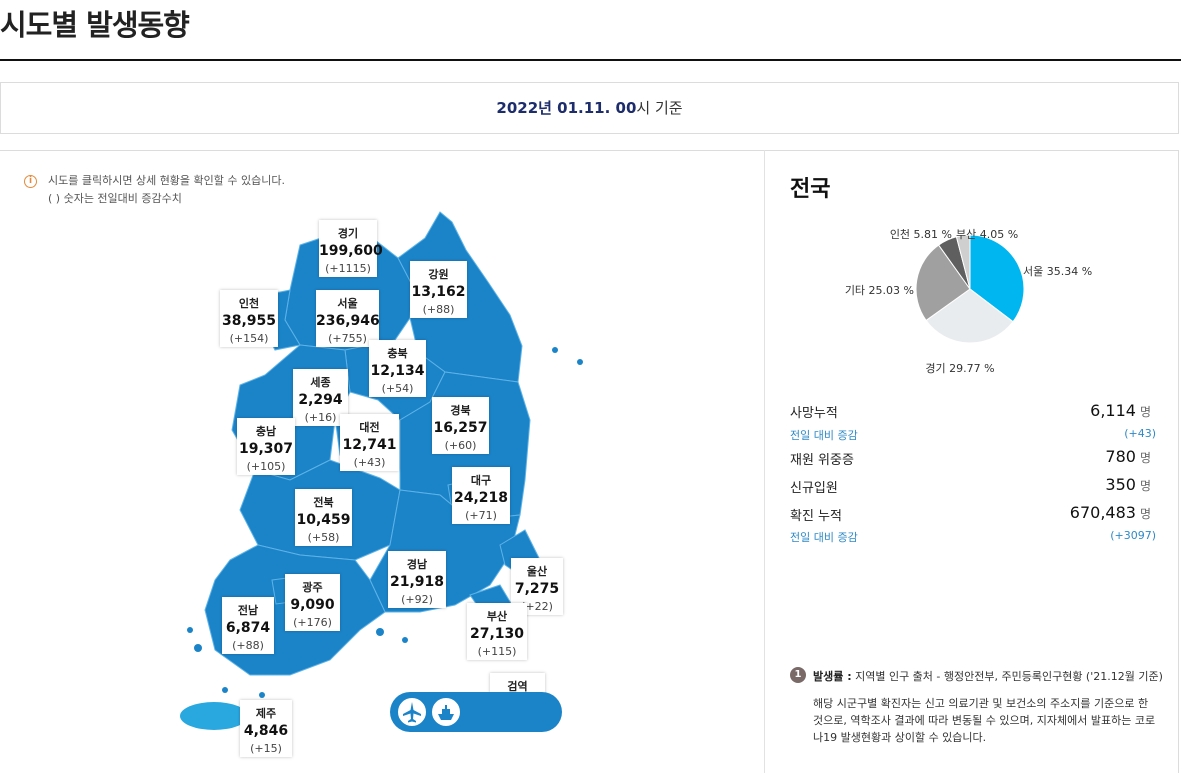 The width and height of the screenshot is (1181, 773). I want to click on region-count: 24,218, so click(481, 498).